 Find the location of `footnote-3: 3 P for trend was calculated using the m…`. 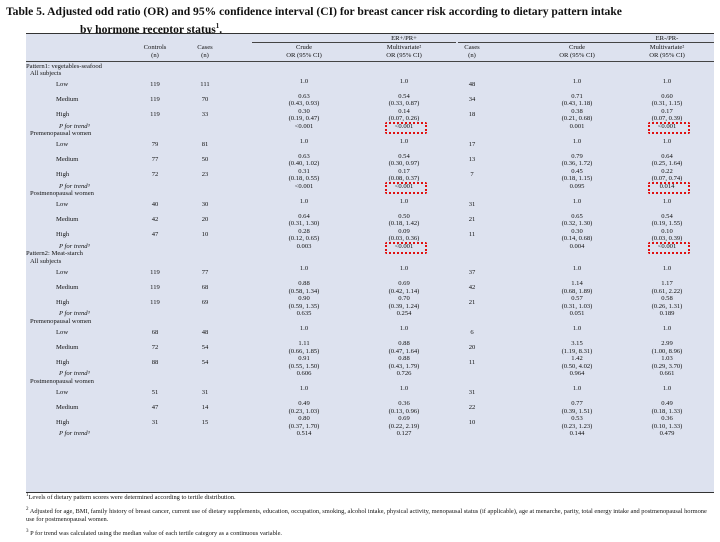

footnote-3: 3 P for trend was calculated using the m… is located at coordinates (154, 533).